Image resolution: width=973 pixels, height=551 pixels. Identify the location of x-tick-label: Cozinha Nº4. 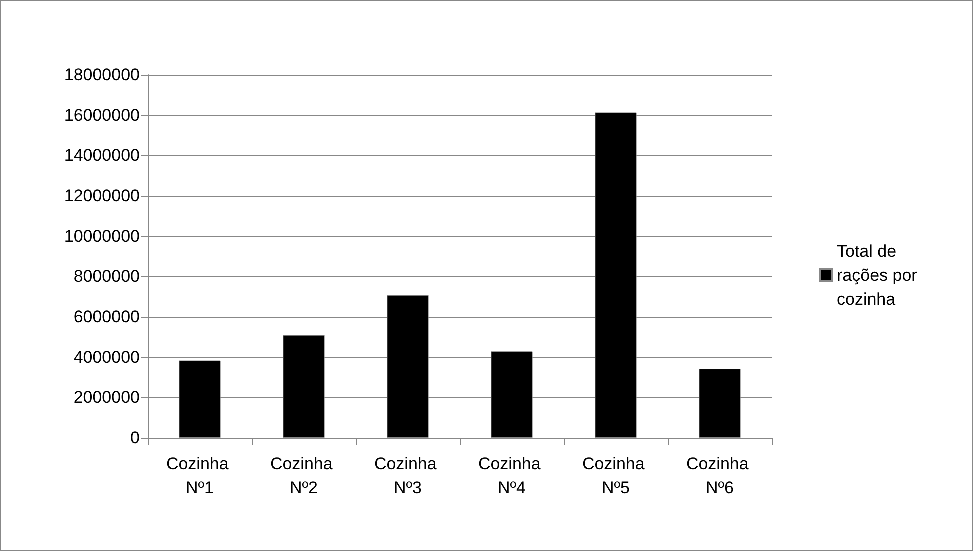
(512, 476).